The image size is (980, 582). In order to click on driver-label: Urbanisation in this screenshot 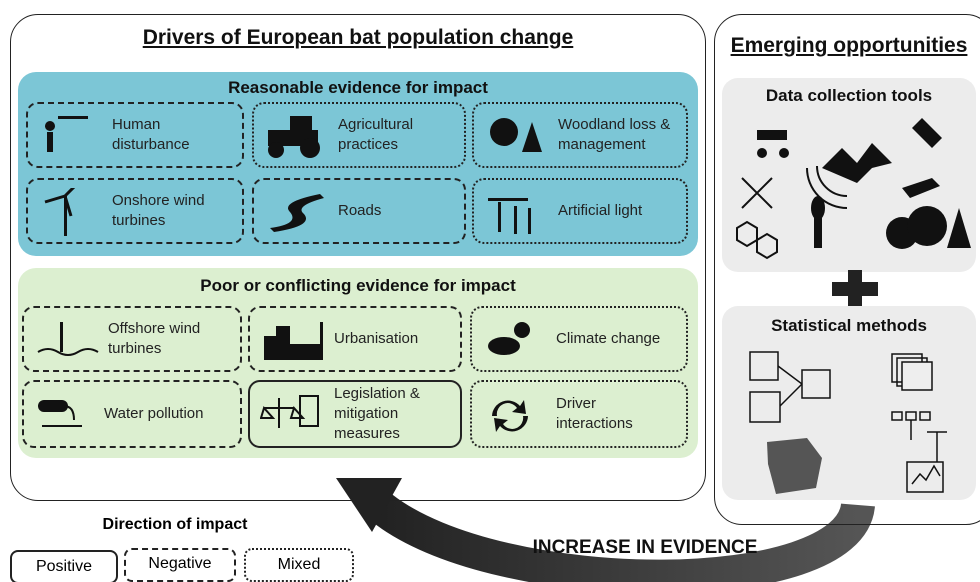, I will do `click(376, 338)`.